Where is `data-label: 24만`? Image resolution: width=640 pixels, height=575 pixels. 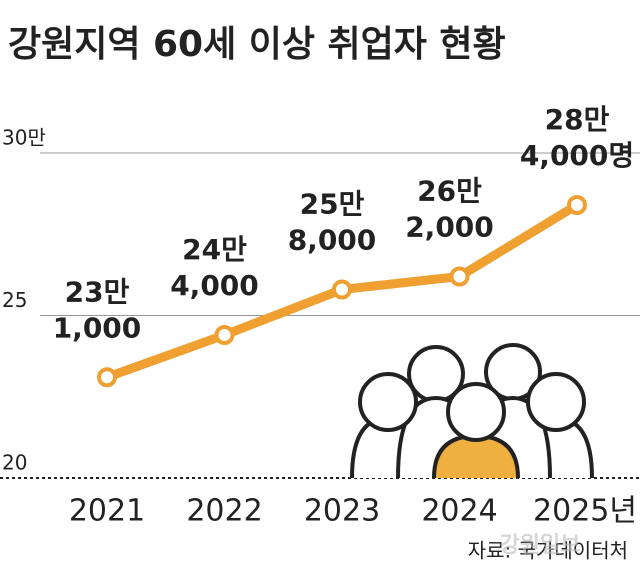 data-label: 24만 is located at coordinates (214, 249).